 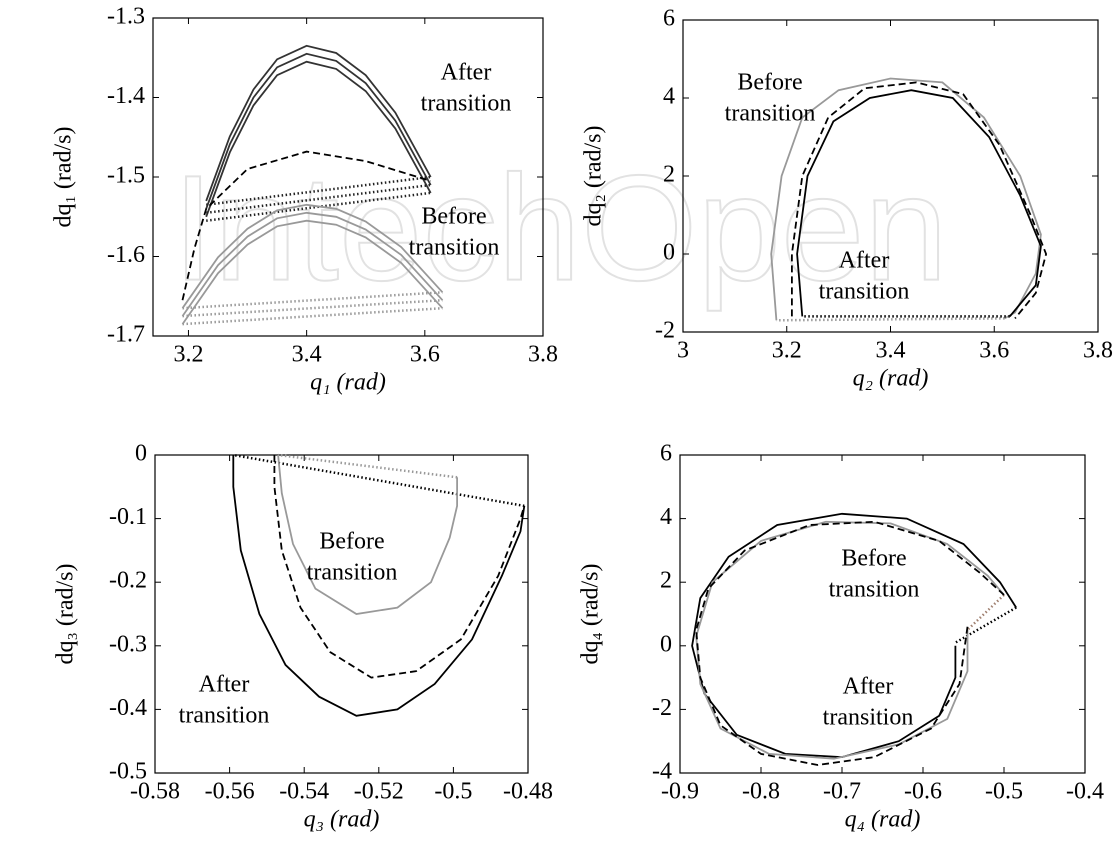 What do you see at coordinates (891, 379) in the screenshot?
I see `x-axis-label: q₂ (rad)` at bounding box center [891, 379].